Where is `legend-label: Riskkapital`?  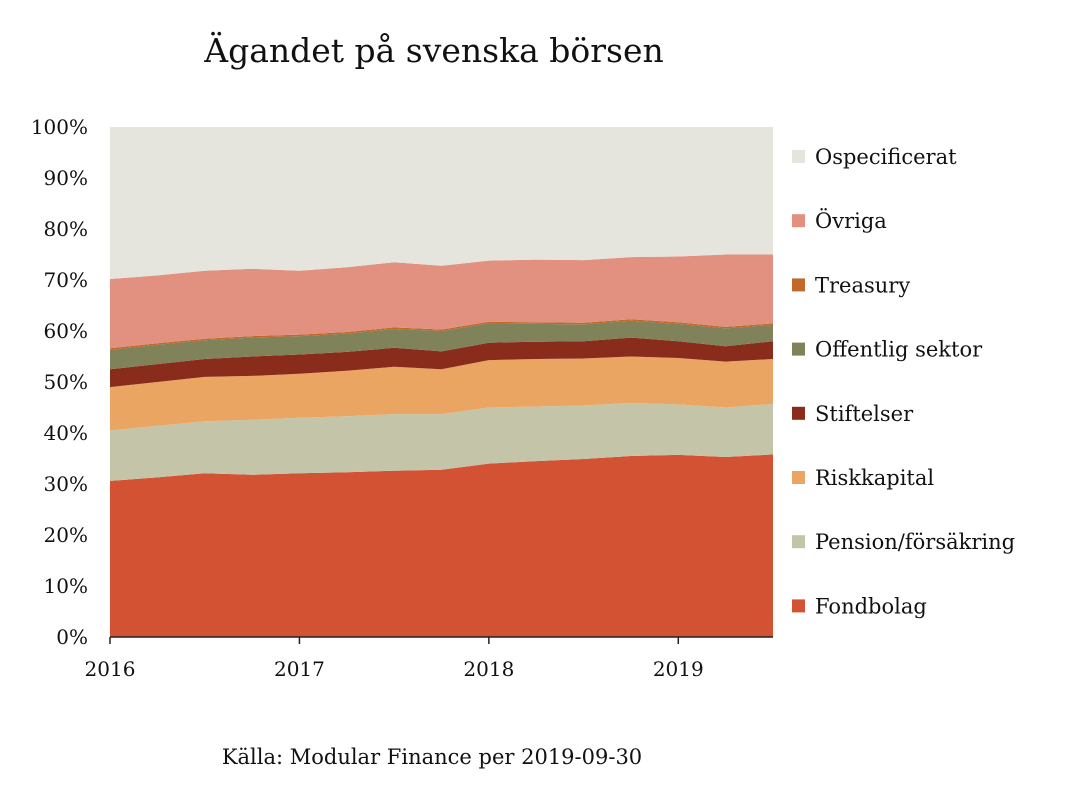
legend-label: Riskkapital is located at coordinates (874, 478).